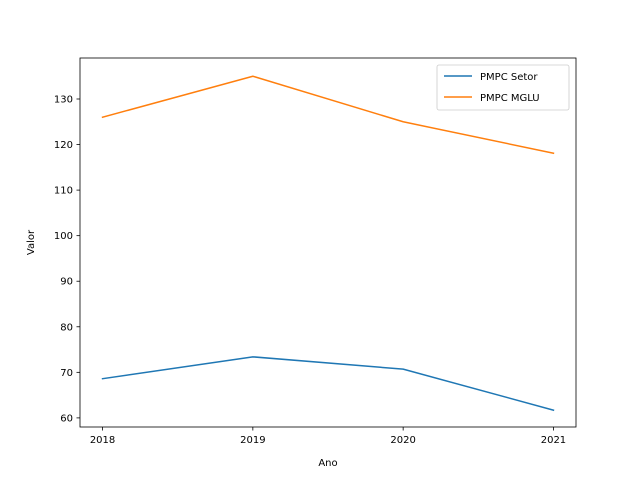 This screenshot has height=480, width=640. I want to click on series-line-pmpc-mglu, so click(328, 115).